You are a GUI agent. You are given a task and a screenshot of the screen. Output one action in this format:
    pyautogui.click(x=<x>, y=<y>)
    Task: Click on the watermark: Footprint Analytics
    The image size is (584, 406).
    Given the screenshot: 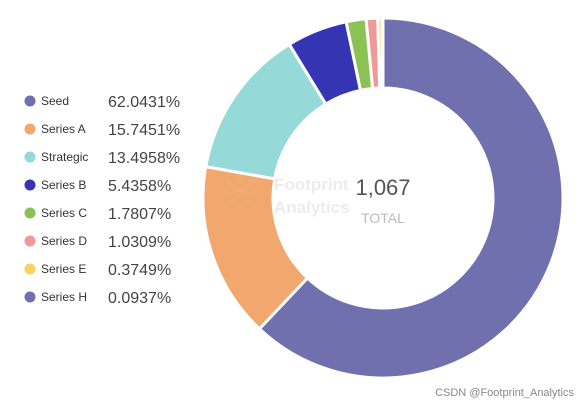 What is the action you would take?
    pyautogui.click(x=285, y=195)
    